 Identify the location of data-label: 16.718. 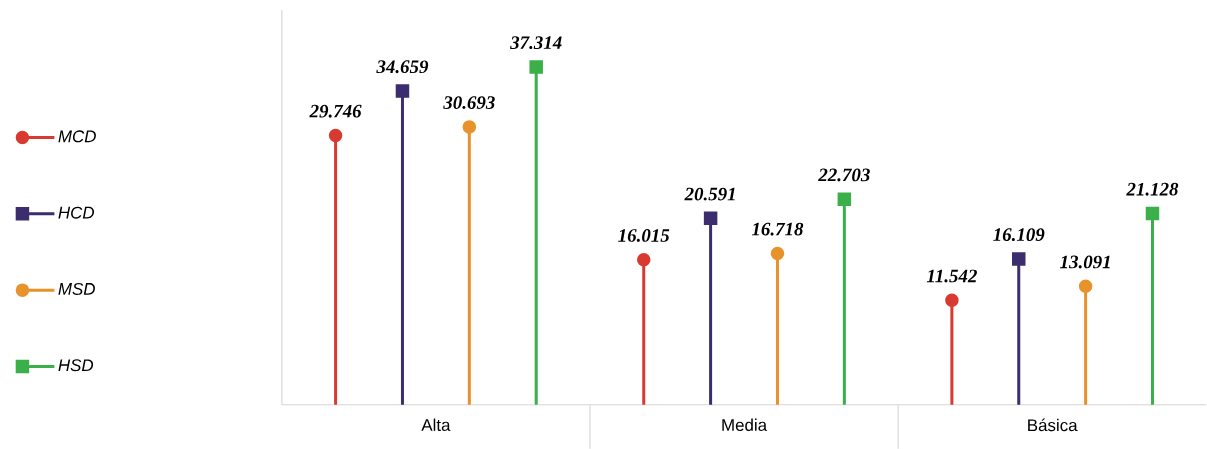
(777, 229).